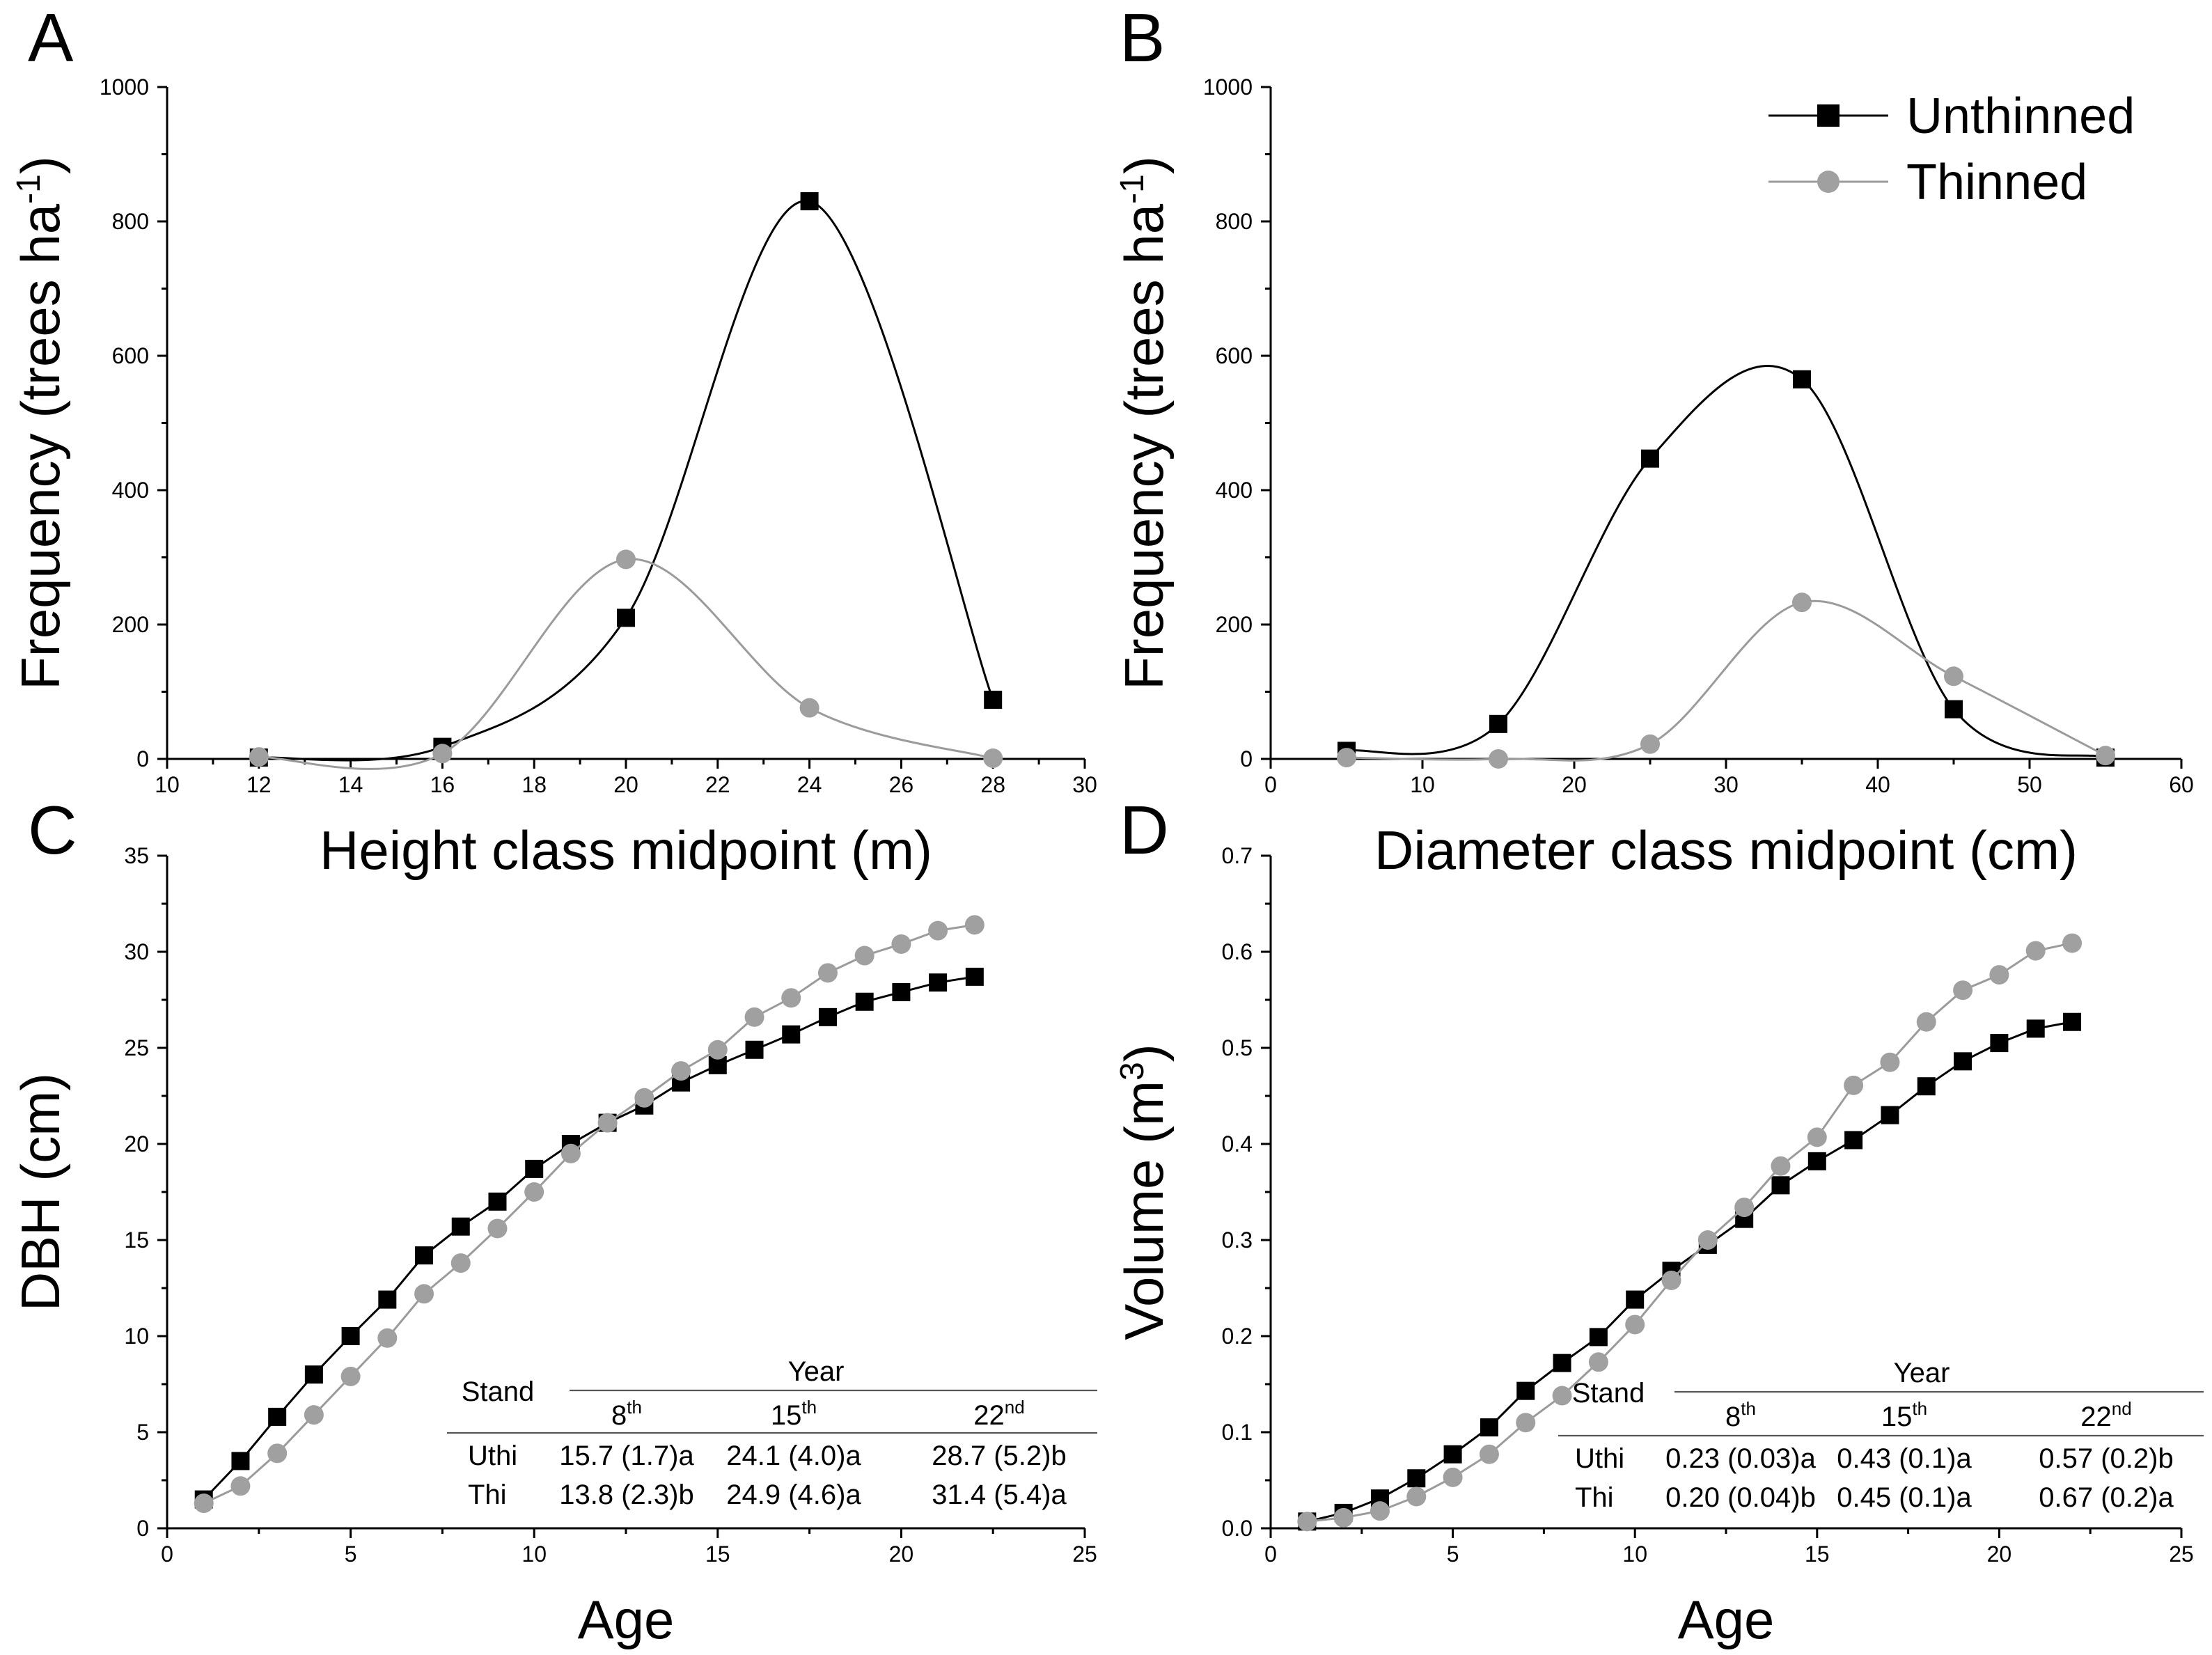  Describe the element at coordinates (1594, 1497) in the screenshot. I see `table-d-row-label: Thi` at that location.